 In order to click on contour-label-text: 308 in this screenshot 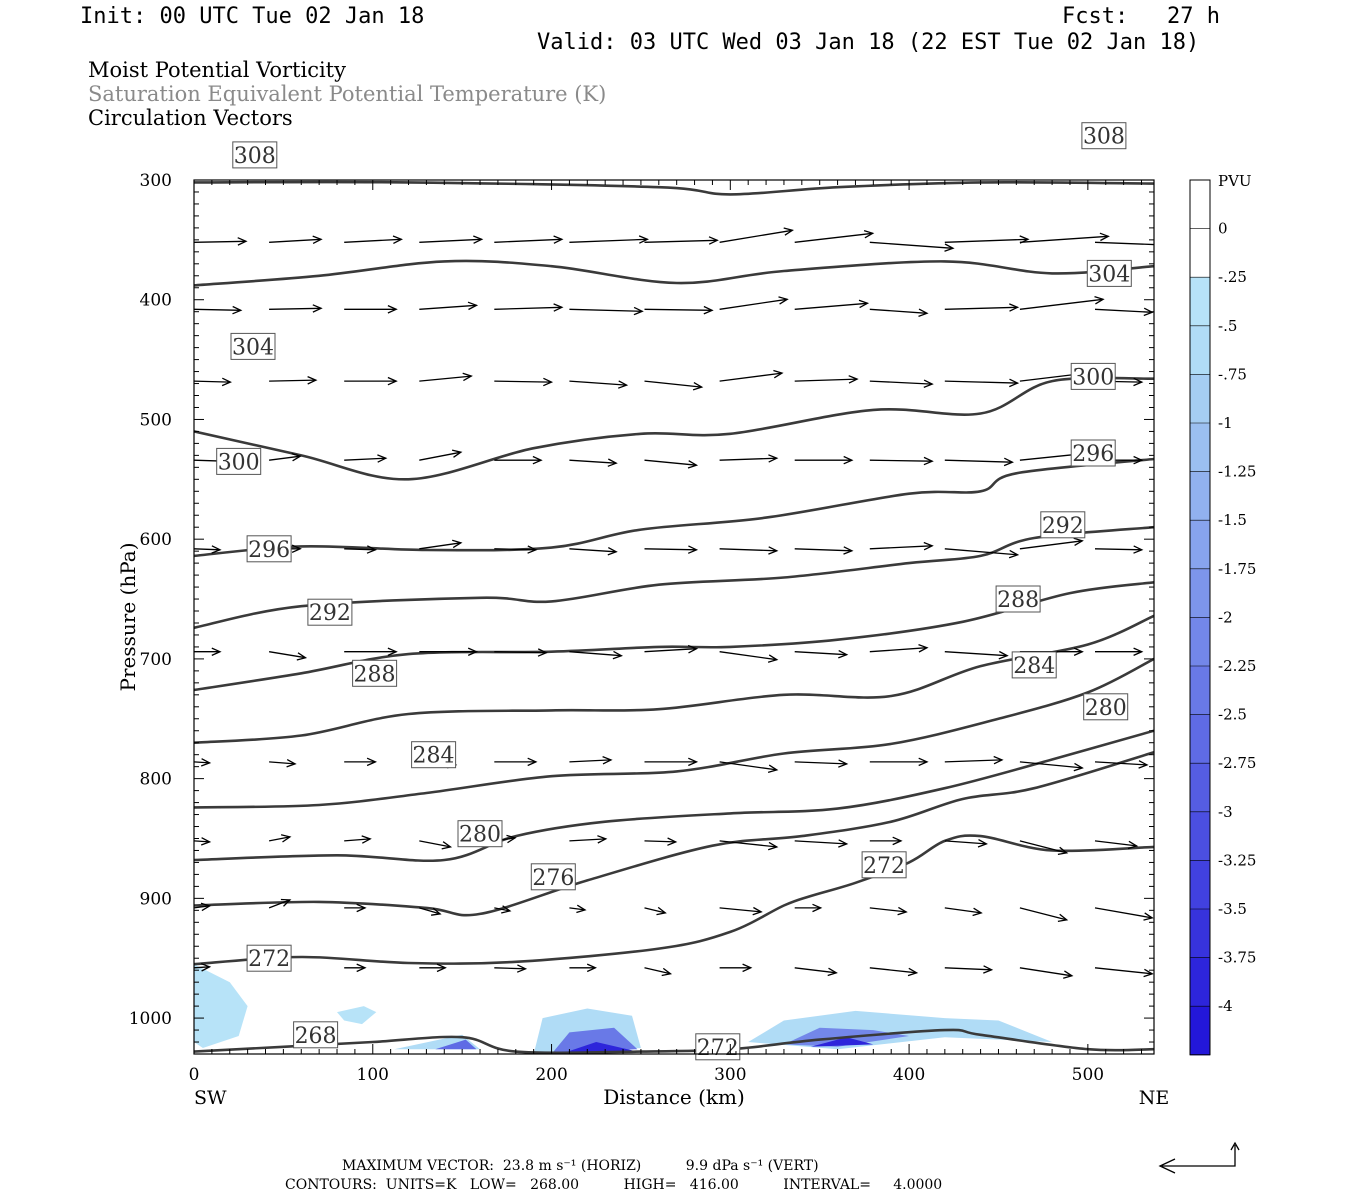, I will do `click(255, 156)`.